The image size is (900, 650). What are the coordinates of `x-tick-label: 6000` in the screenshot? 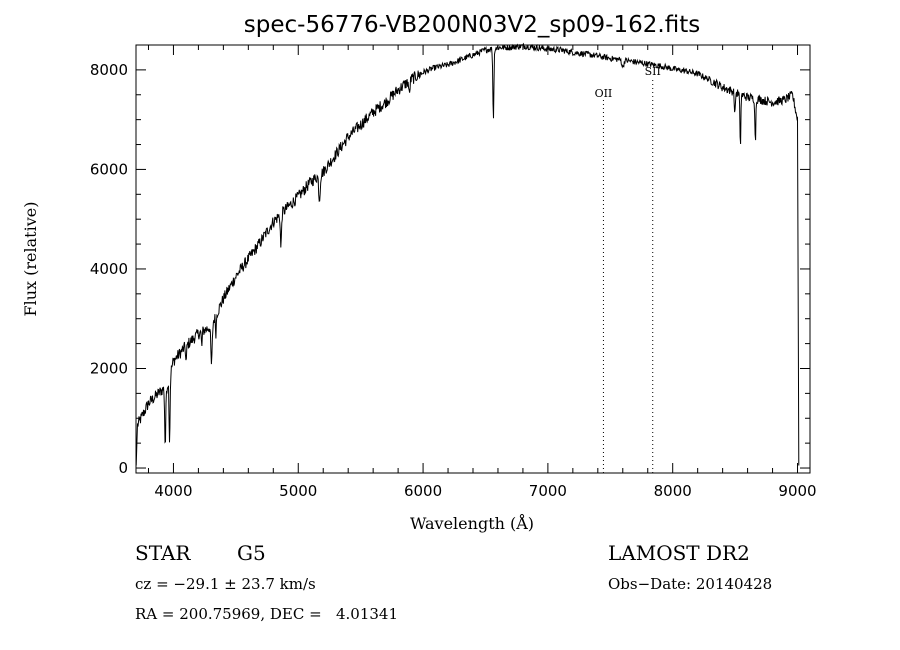 It's located at (423, 491).